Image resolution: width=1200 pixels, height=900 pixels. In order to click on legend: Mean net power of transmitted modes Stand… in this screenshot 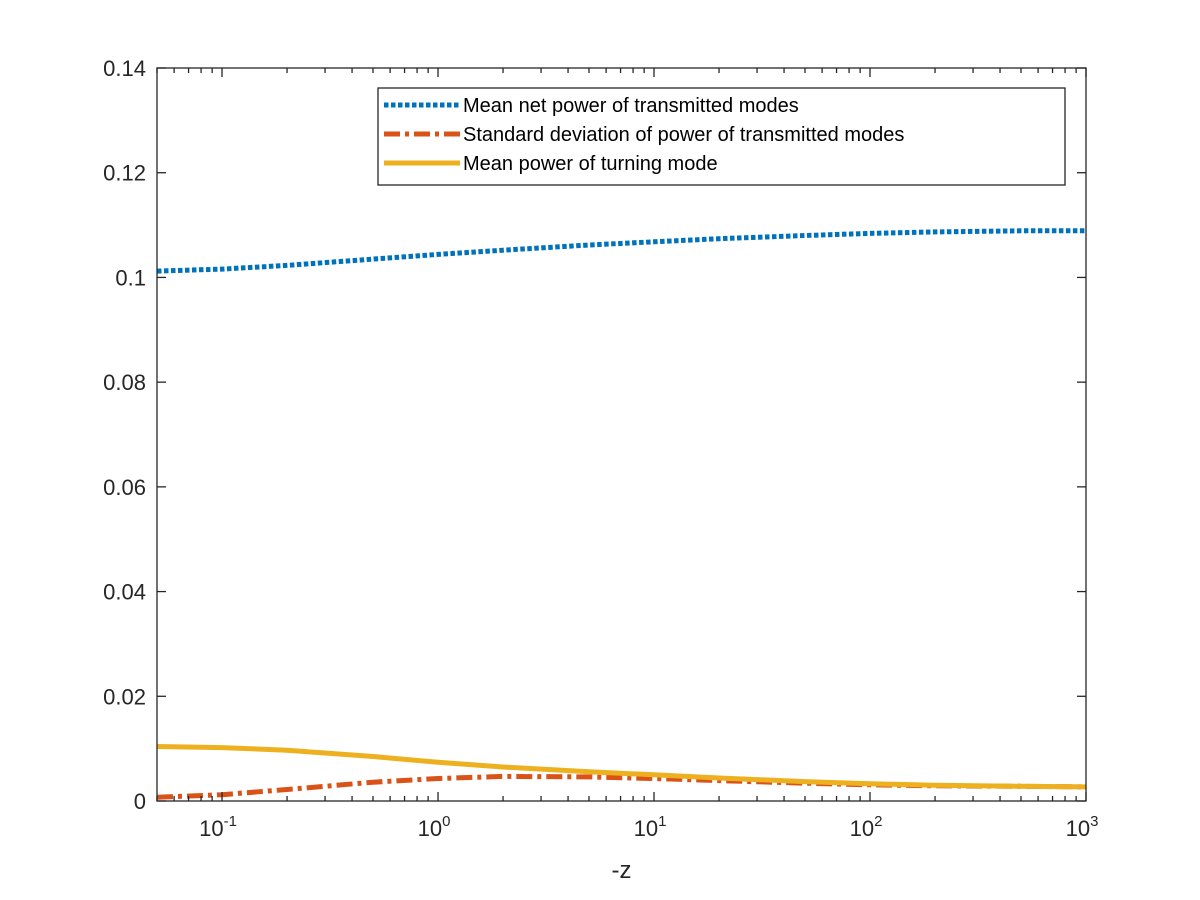, I will do `click(721, 136)`.